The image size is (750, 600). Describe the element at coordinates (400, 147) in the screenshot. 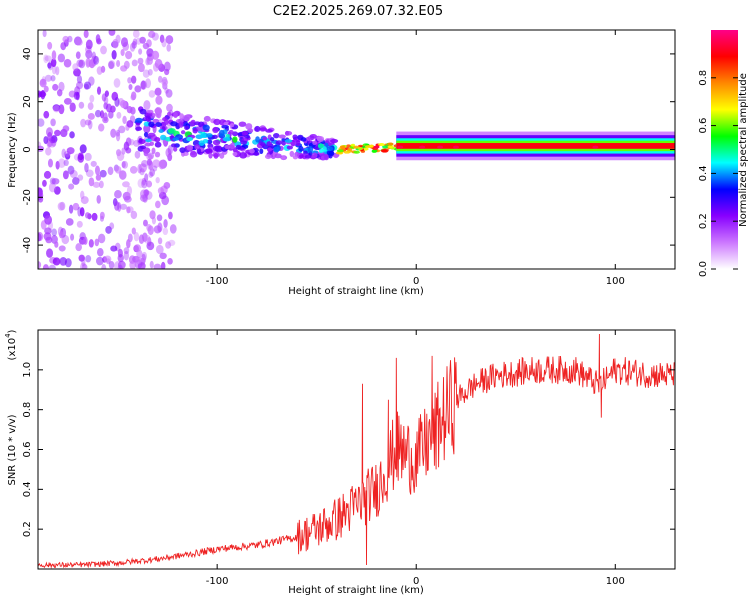

I see `spectrogram-peak-cell` at that location.